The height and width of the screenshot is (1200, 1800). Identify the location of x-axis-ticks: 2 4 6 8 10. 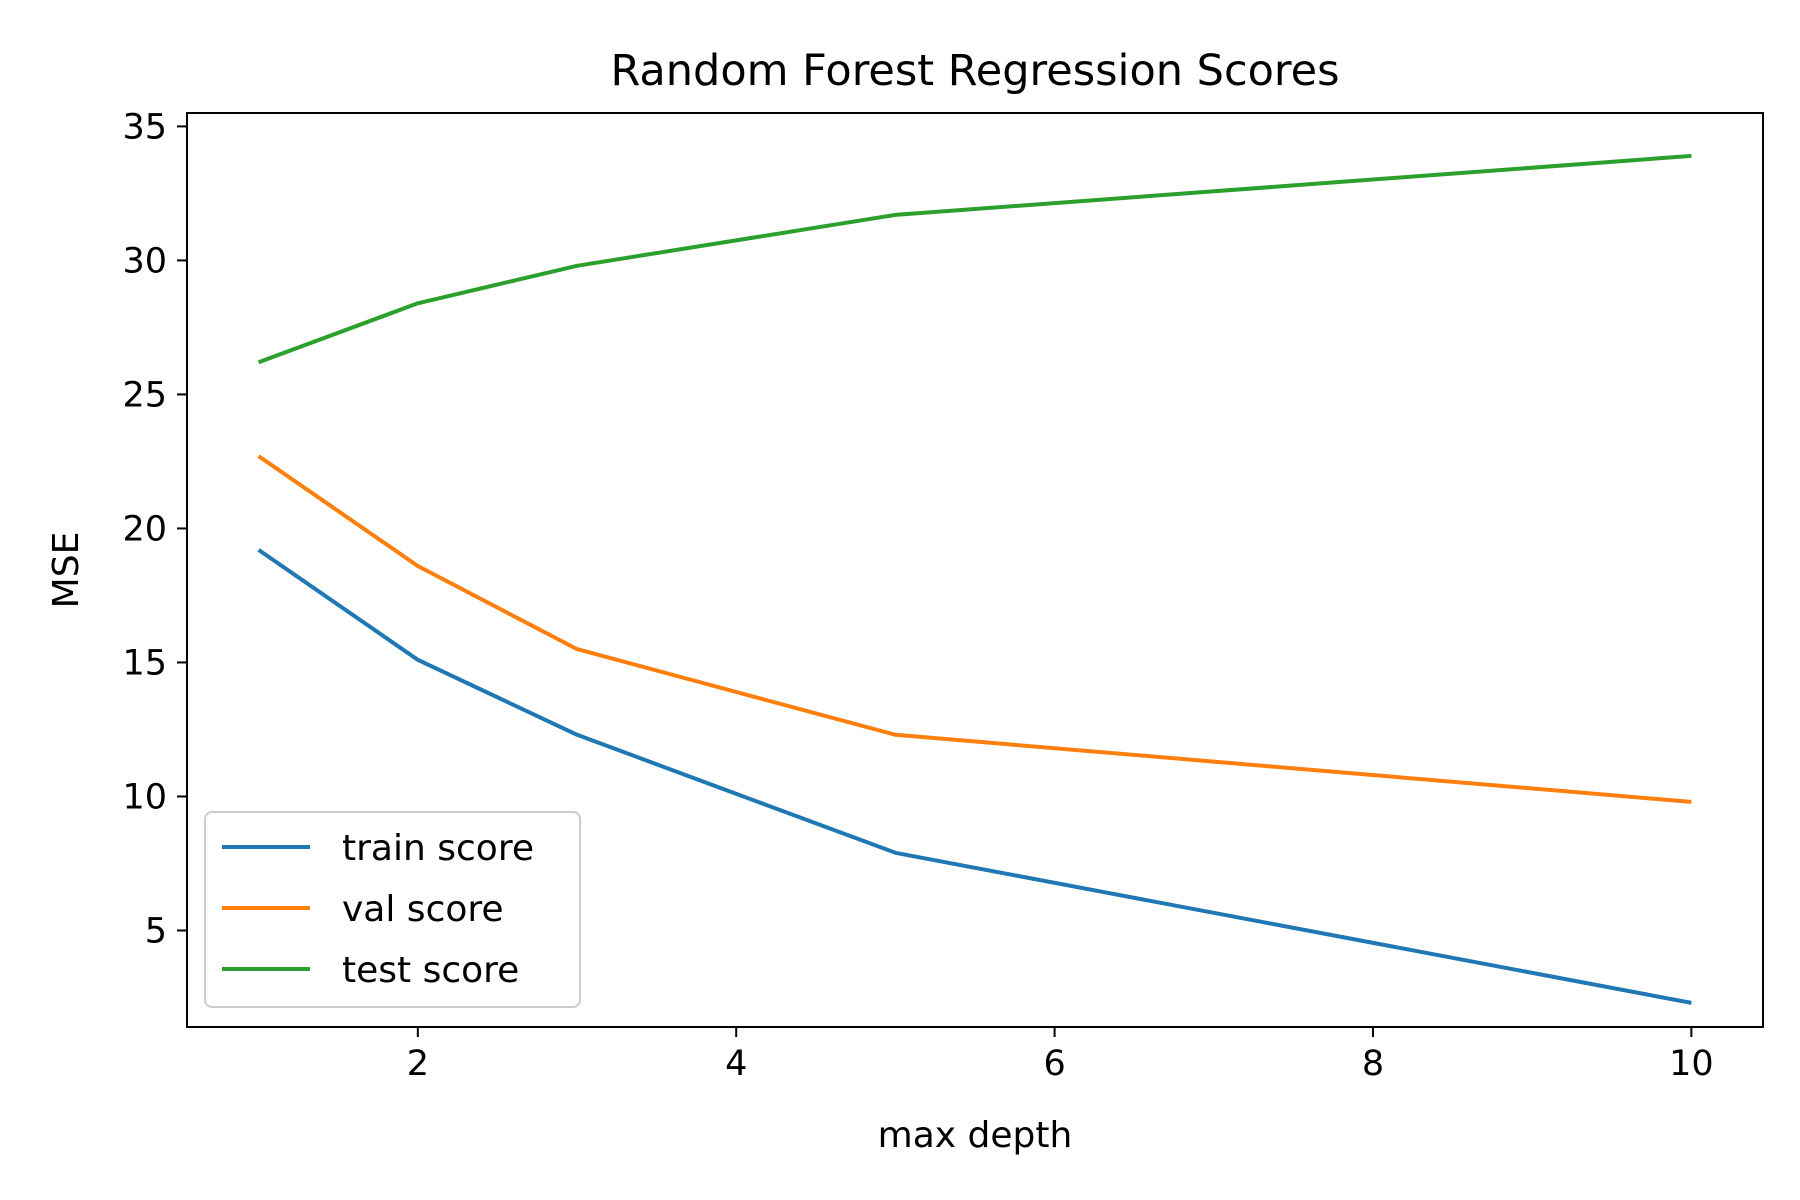
(1060, 1055).